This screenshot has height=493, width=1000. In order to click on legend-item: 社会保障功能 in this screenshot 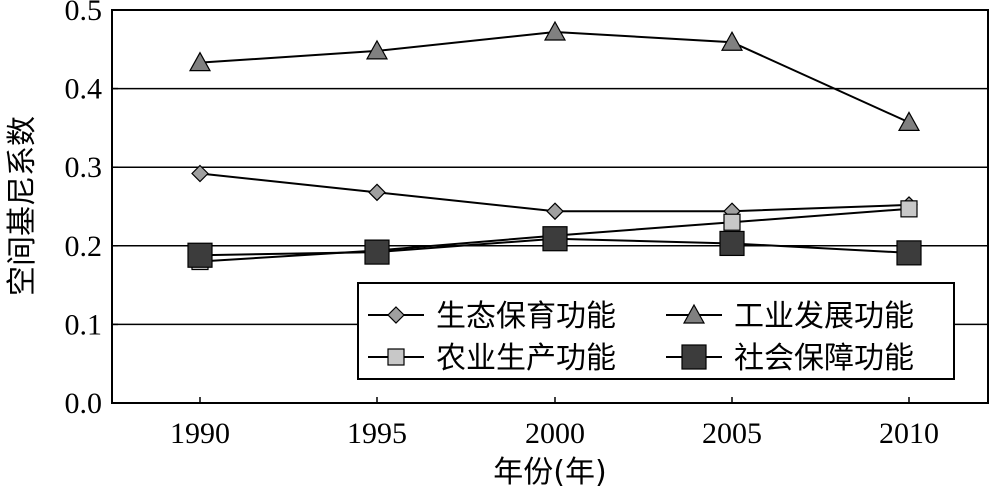, I will do `click(790, 358)`.